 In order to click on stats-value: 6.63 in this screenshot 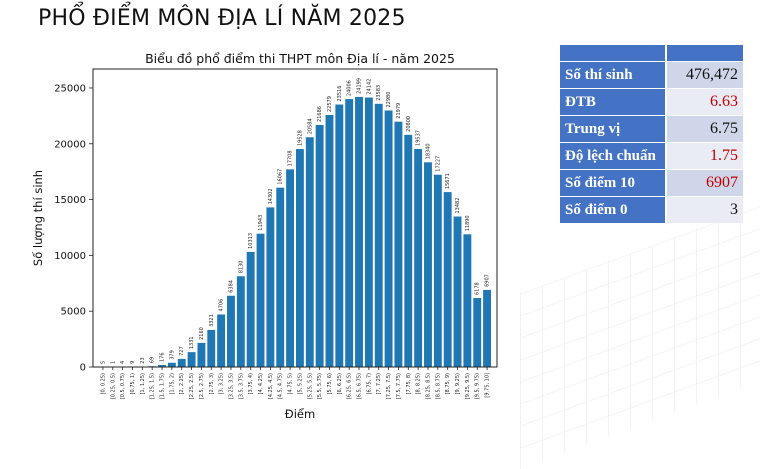, I will do `click(705, 102)`.